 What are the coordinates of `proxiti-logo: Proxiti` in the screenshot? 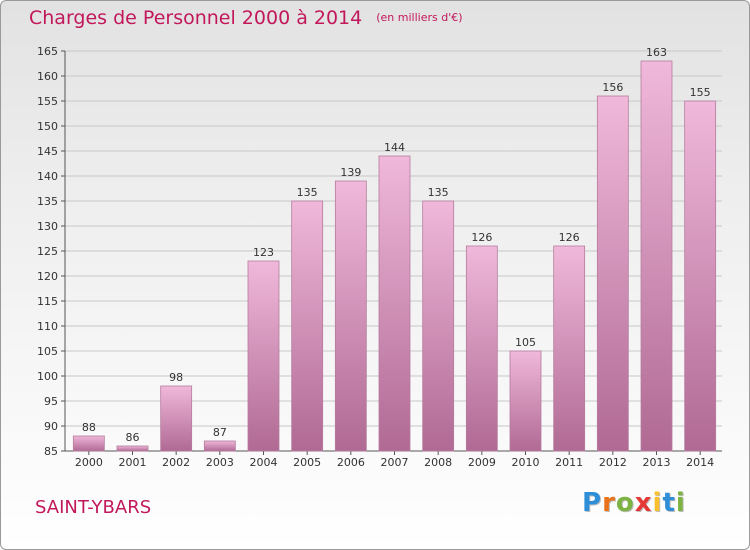 It's located at (634, 503).